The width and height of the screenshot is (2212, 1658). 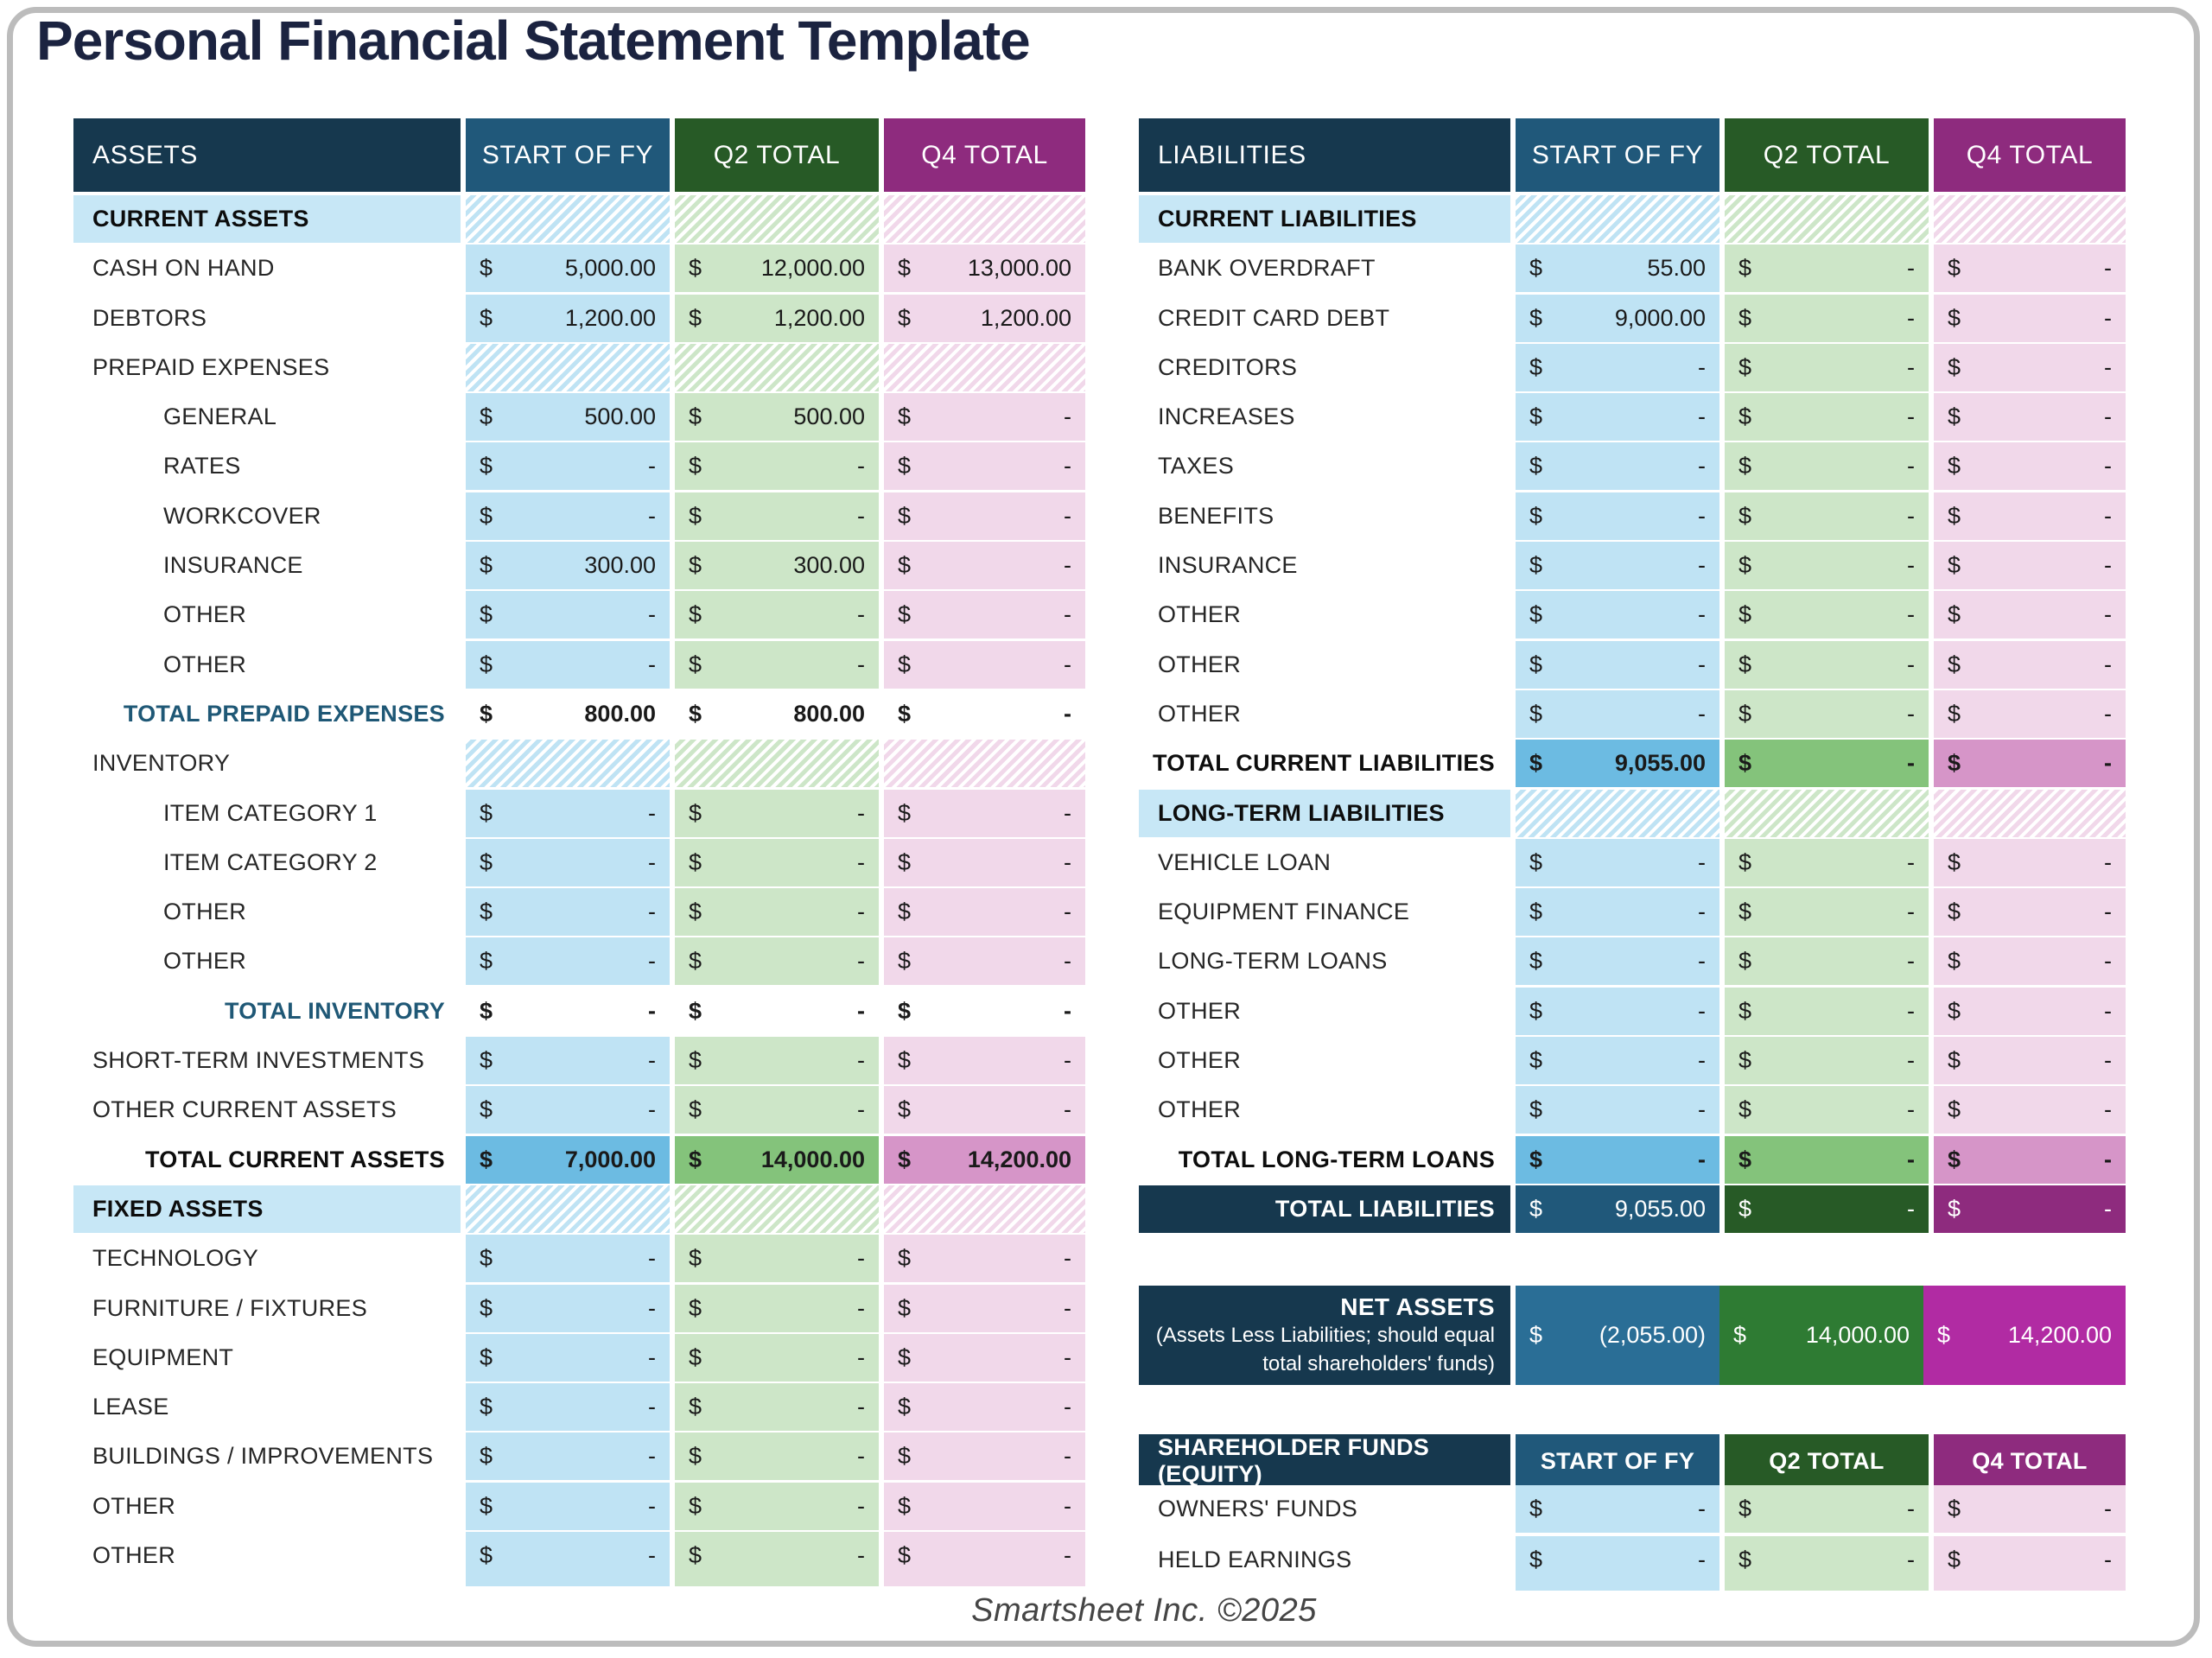 I want to click on row-label: BANK OVERDRAFT, so click(x=1324, y=269).